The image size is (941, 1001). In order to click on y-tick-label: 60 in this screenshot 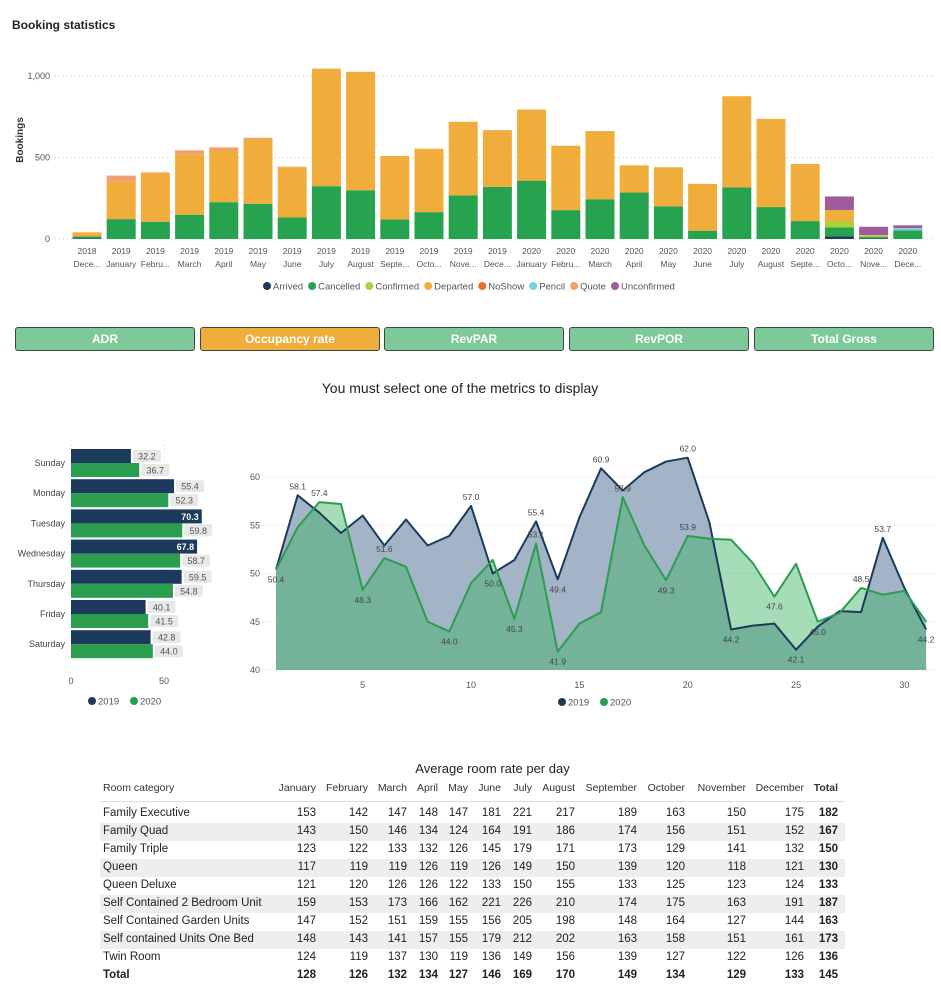, I will do `click(255, 477)`.